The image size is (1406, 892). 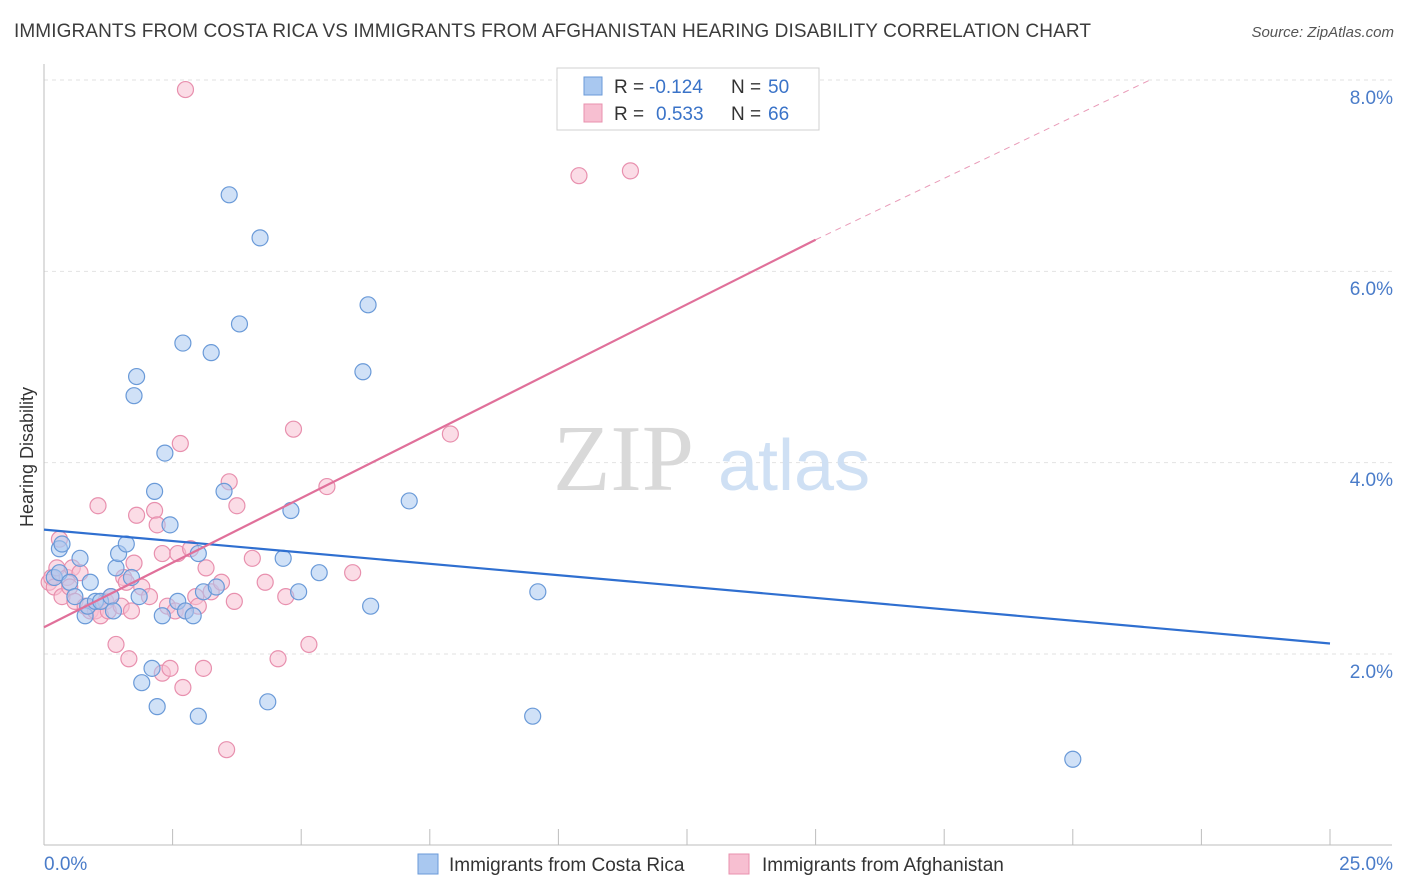 What do you see at coordinates (1371, 480) in the screenshot?
I see `y-tick-label-4: 4.0%` at bounding box center [1371, 480].